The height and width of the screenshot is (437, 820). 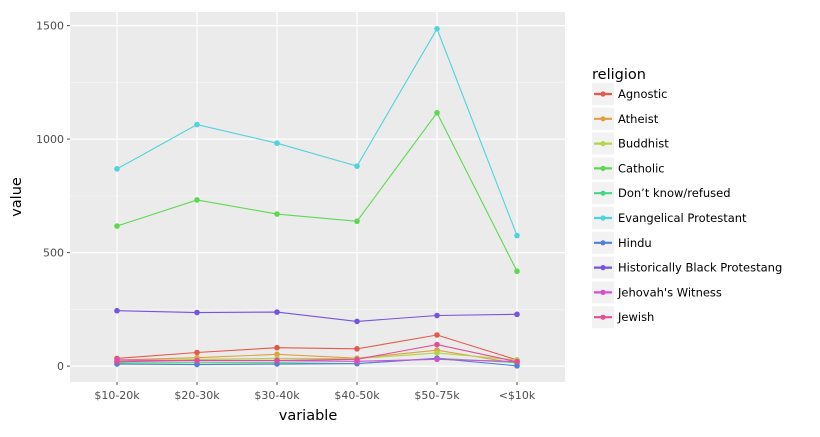 What do you see at coordinates (643, 94) in the screenshot?
I see `legend-label: Agnostic` at bounding box center [643, 94].